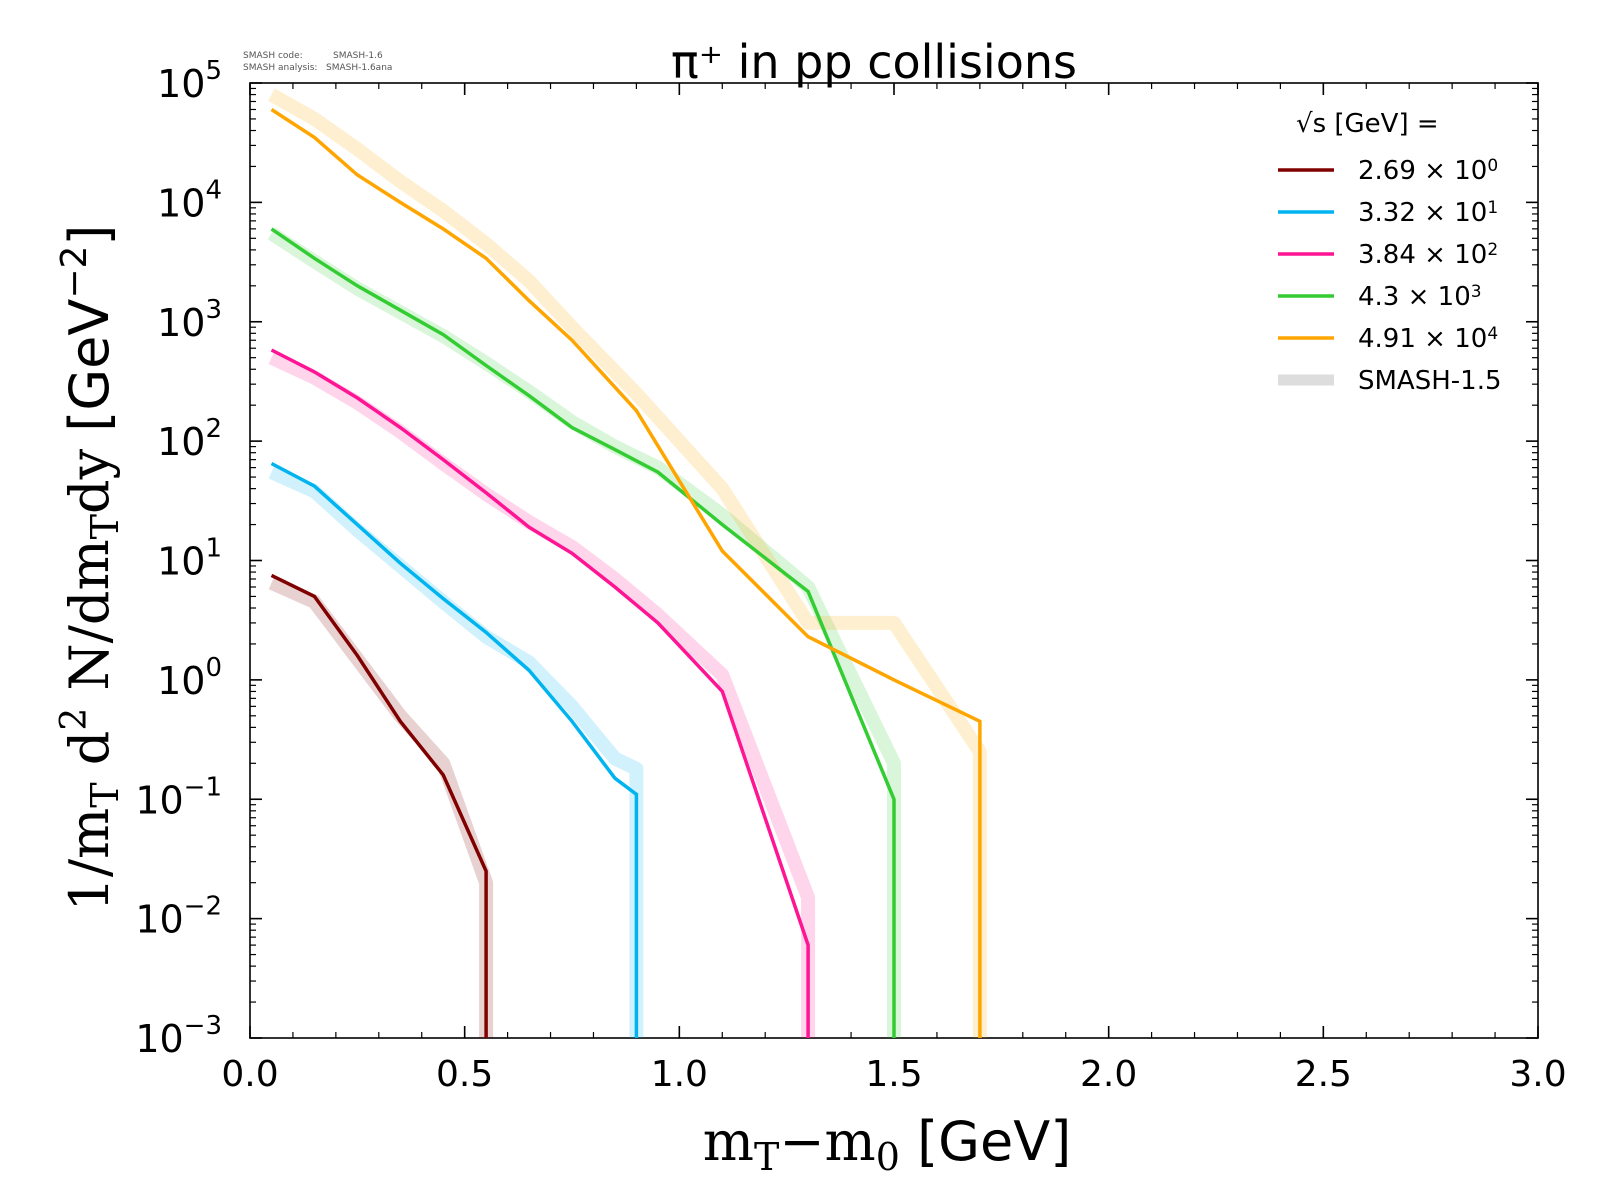 This screenshot has height=1200, width=1600. Describe the element at coordinates (213, 71) in the screenshot. I see `y-tick-exponent: 5` at that location.